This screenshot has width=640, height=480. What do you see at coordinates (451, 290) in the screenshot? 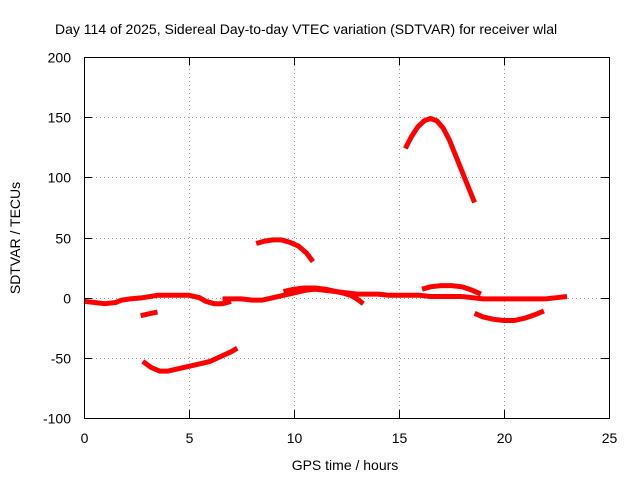
I see `trace-upper-arc` at bounding box center [451, 290].